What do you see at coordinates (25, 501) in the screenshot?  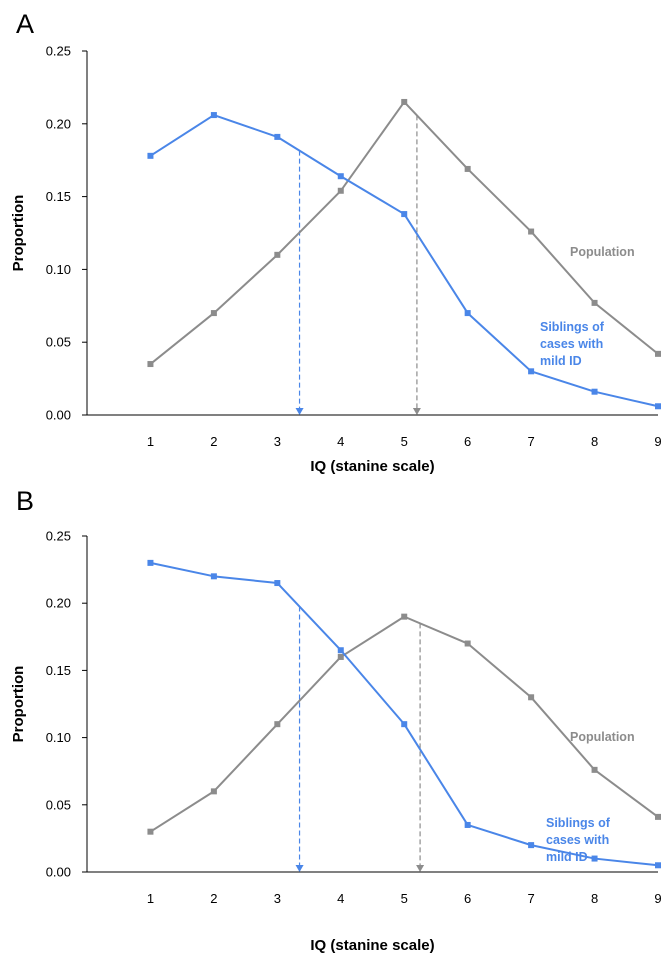 I see `panel-label: B` at bounding box center [25, 501].